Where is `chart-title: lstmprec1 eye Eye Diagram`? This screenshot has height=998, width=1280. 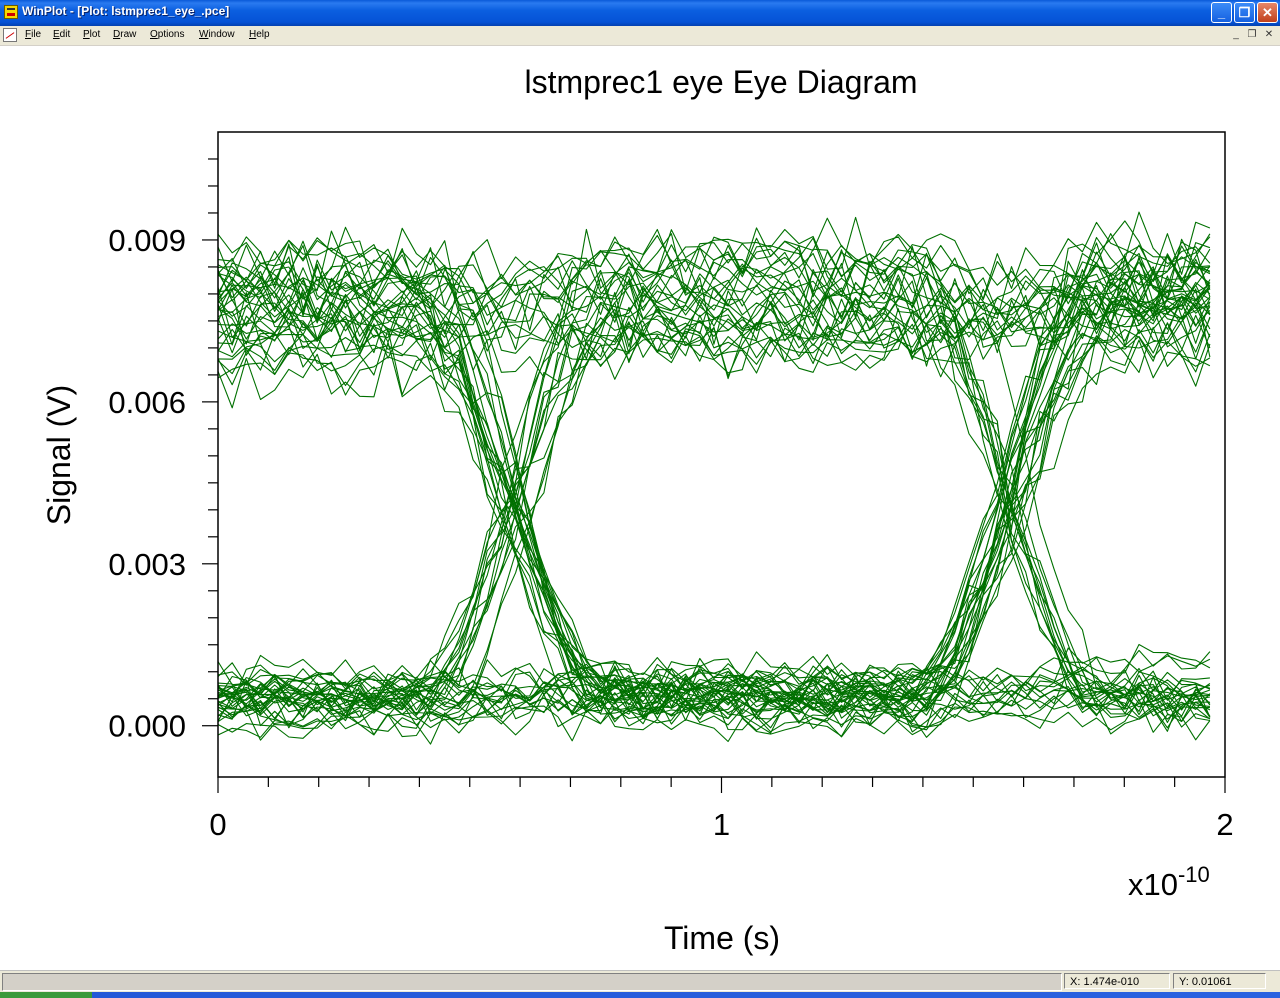 chart-title: lstmprec1 eye Eye Diagram is located at coordinates (720, 82).